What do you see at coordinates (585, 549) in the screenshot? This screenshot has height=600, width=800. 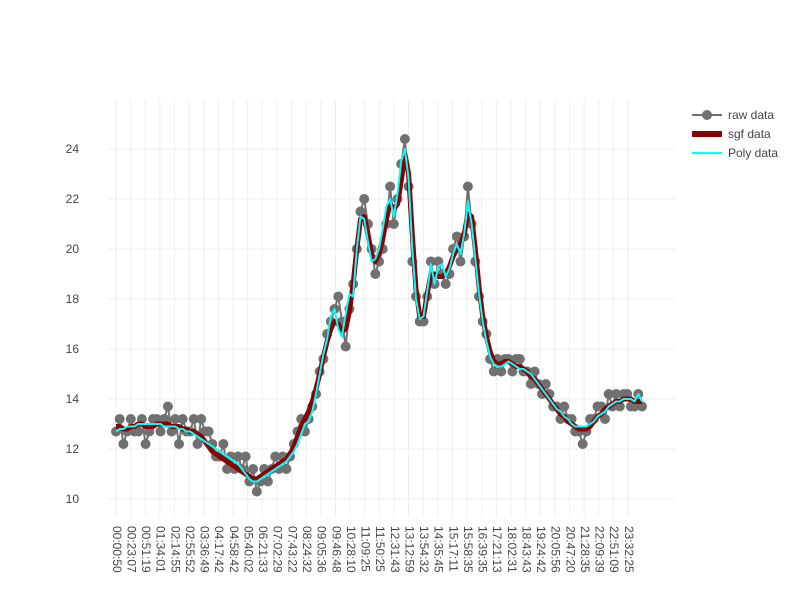 I see `x-tick-label: 21:28:35` at bounding box center [585, 549].